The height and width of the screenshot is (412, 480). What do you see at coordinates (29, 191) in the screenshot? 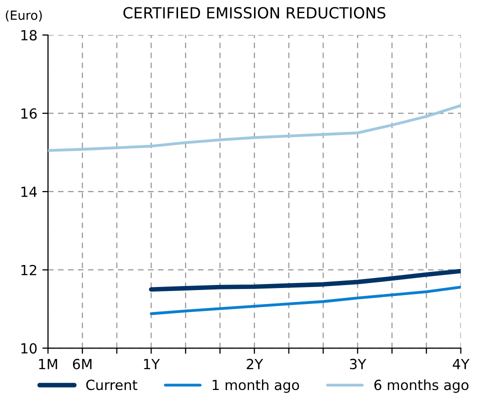
I see `y-tick-label: 14` at bounding box center [29, 191].